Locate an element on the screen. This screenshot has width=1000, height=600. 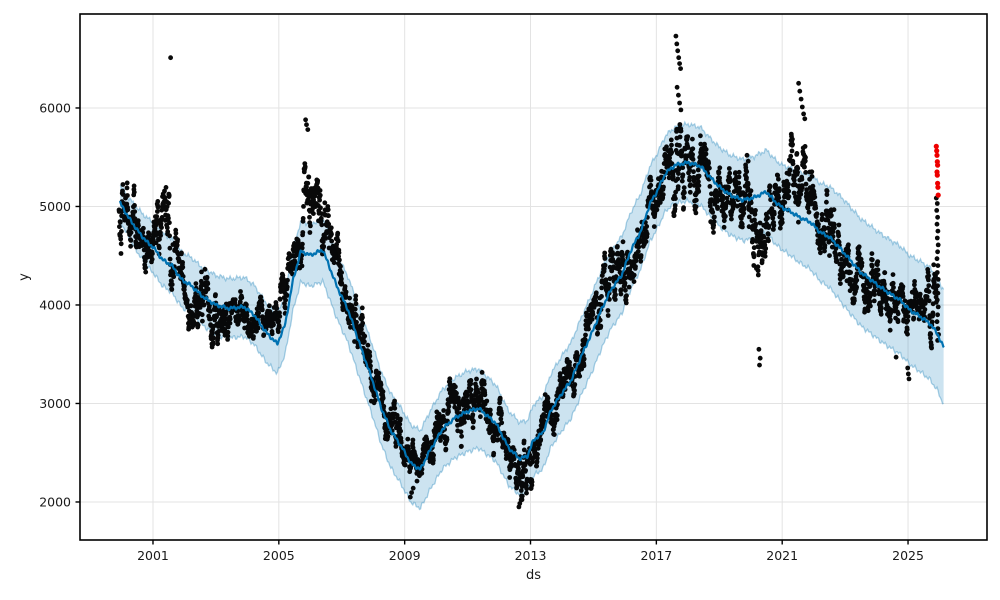
y-tick-label-5000: 5000 is located at coordinates (55, 206).